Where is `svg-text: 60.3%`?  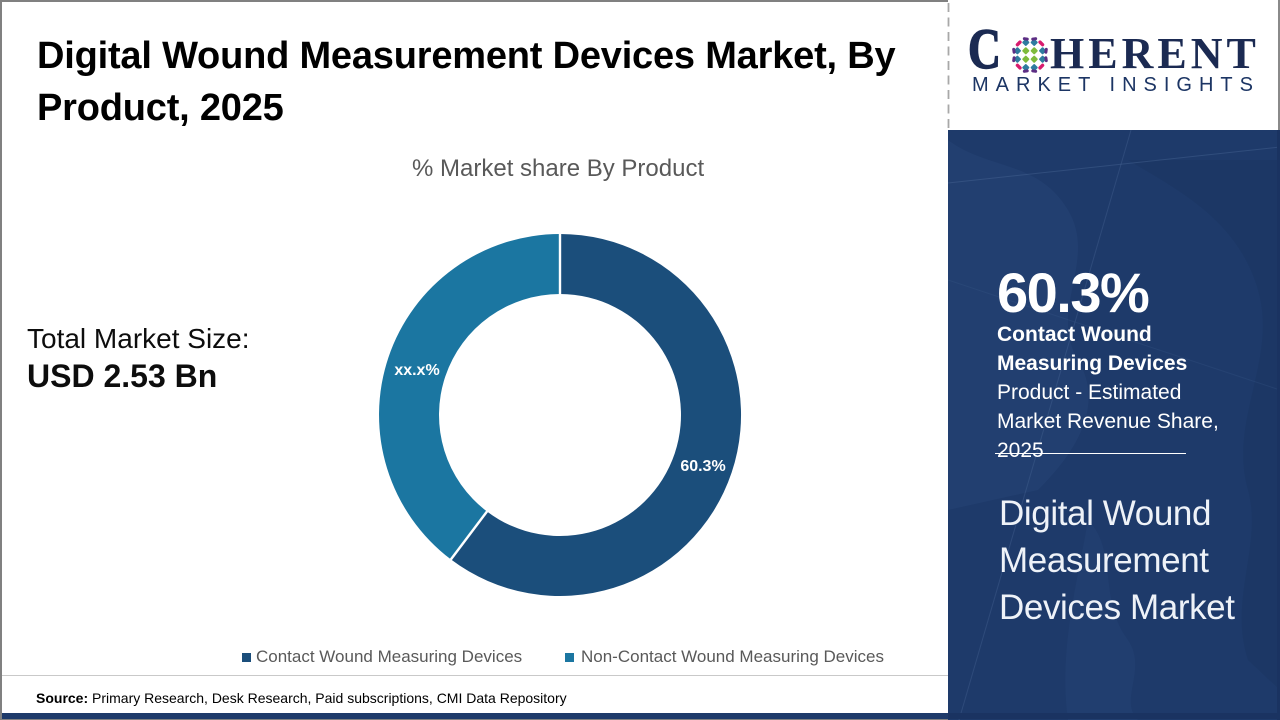
svg-text: 60.3% is located at coordinates (702, 466).